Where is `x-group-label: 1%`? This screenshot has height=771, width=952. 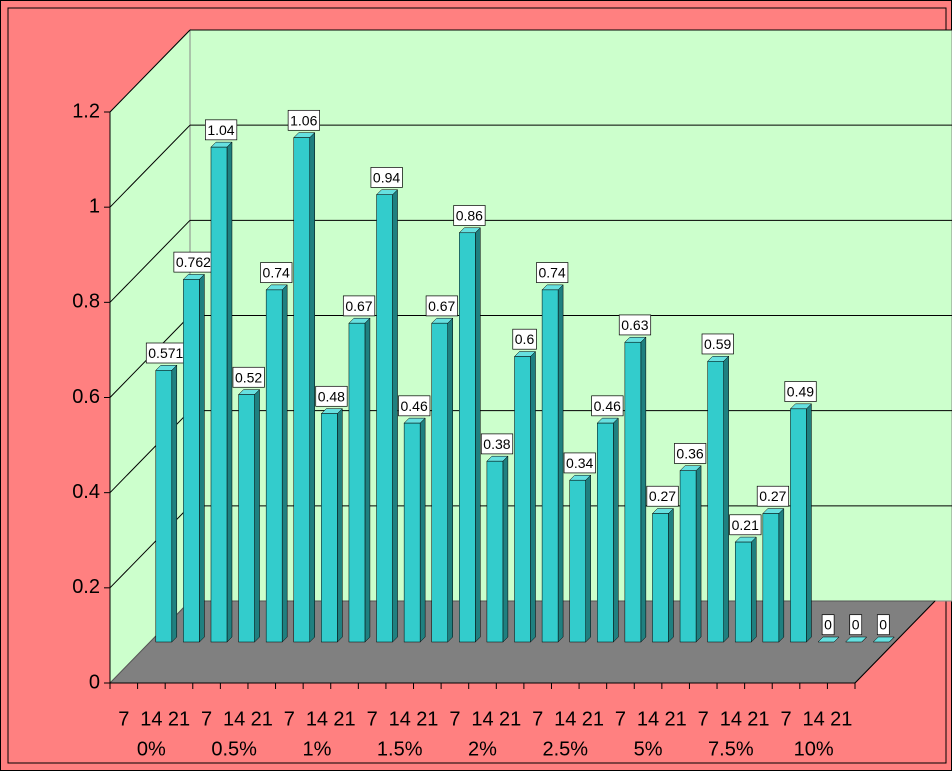
x-group-label: 1% is located at coordinates (316, 749).